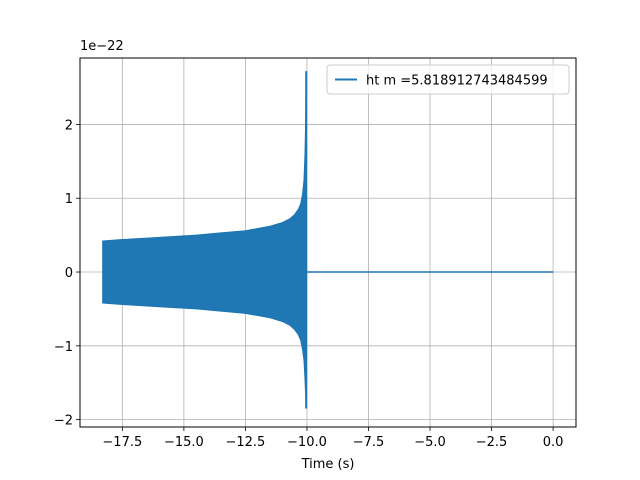 The image size is (640, 480). Describe the element at coordinates (122, 442) in the screenshot. I see `x-tick-label: −17.5` at that location.